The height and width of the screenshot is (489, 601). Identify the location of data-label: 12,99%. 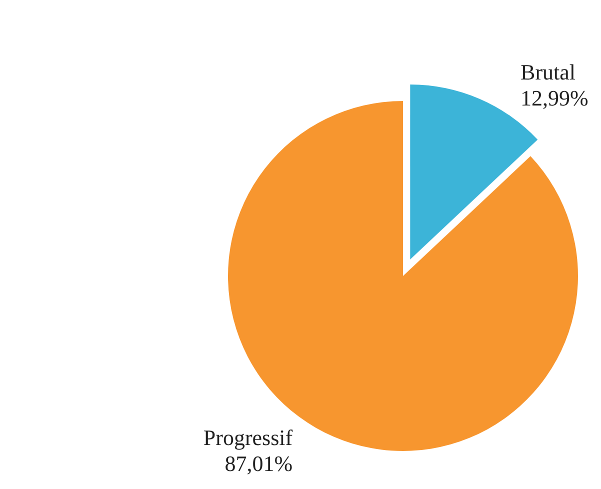
(554, 98).